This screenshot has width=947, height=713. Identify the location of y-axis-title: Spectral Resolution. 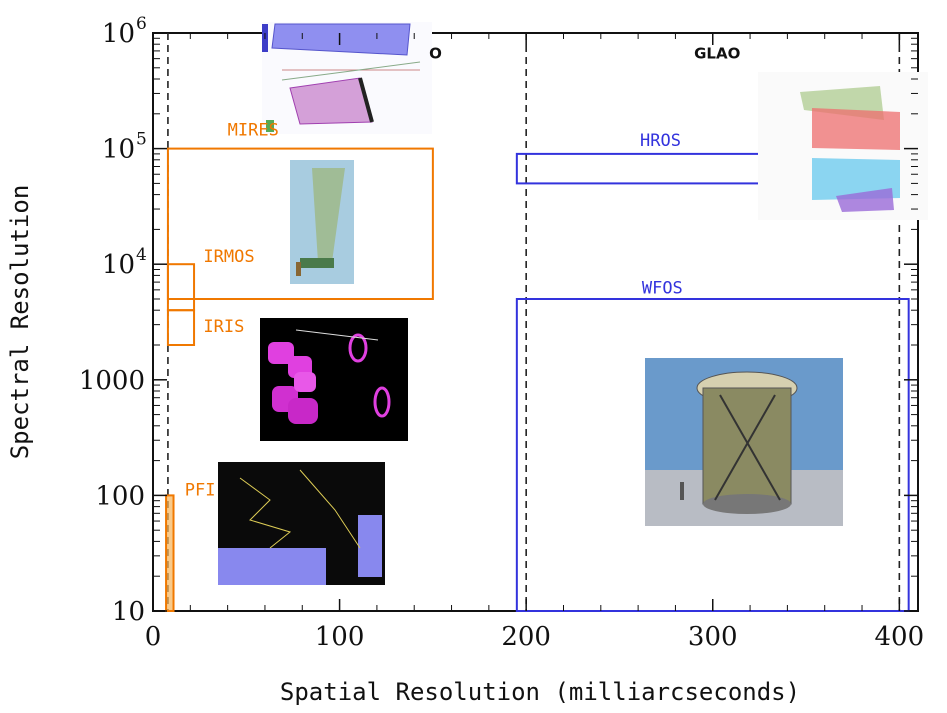
(20, 322).